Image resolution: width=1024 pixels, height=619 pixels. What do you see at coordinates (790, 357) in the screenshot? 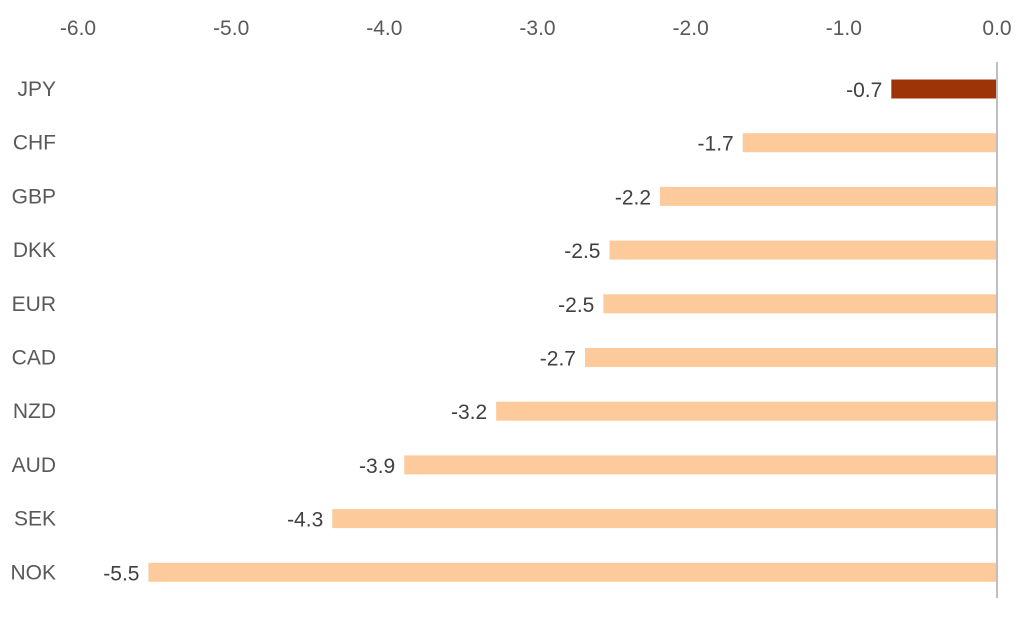
I see `bar-cad` at bounding box center [790, 357].